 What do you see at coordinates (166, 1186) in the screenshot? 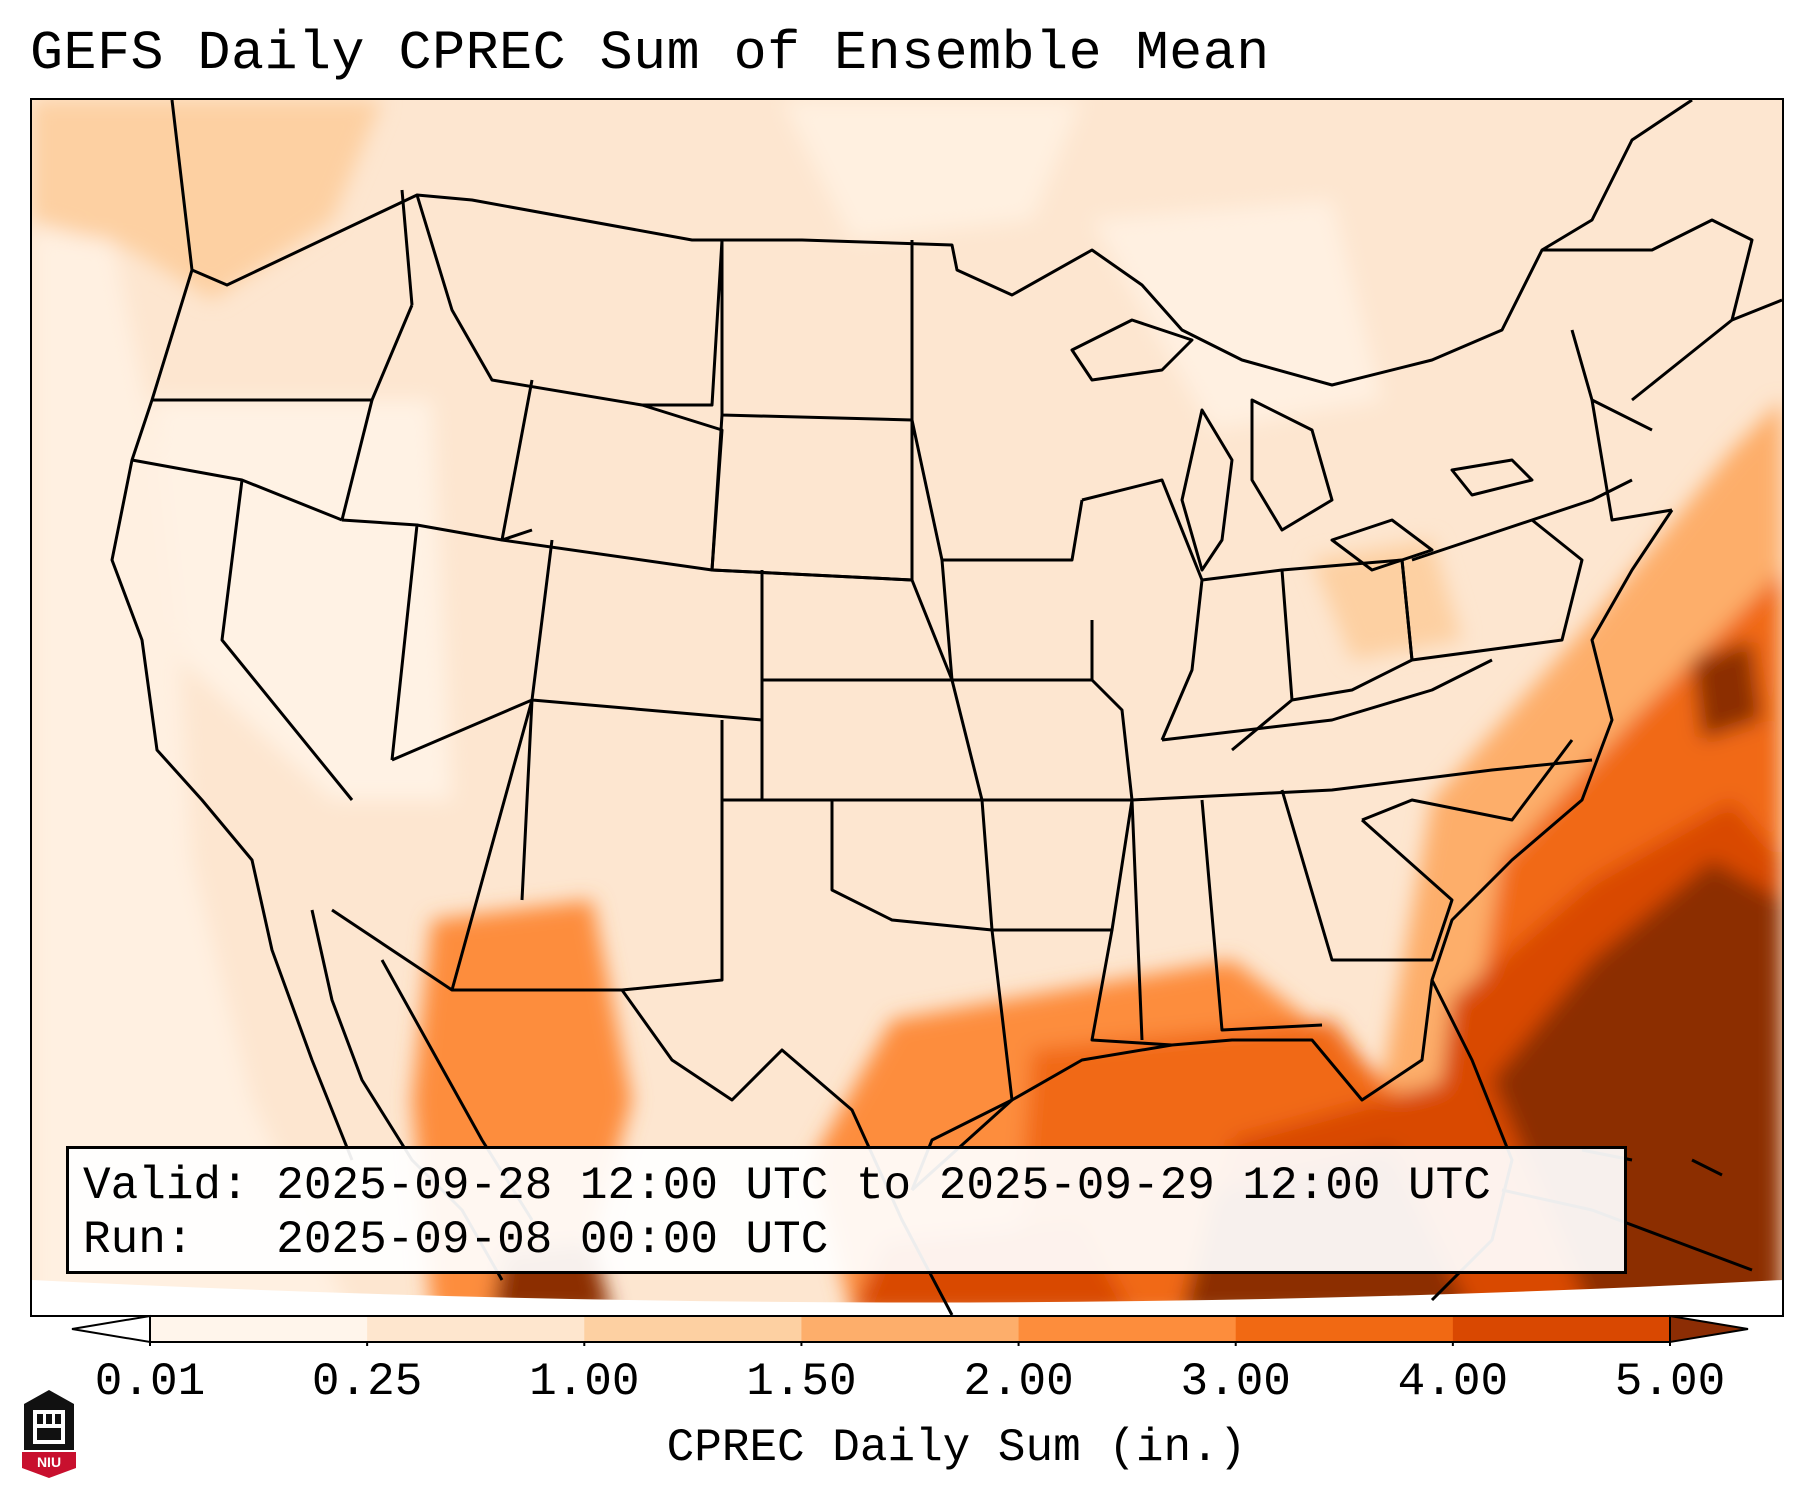
I see `valid-label: Valid:` at bounding box center [166, 1186].